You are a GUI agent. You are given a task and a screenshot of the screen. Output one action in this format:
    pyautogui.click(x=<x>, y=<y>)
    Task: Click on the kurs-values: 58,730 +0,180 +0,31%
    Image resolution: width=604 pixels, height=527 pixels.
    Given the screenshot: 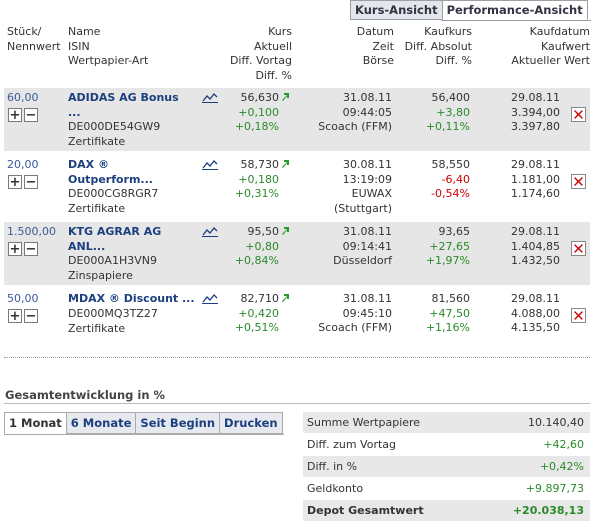 What is the action you would take?
    pyautogui.click(x=262, y=180)
    